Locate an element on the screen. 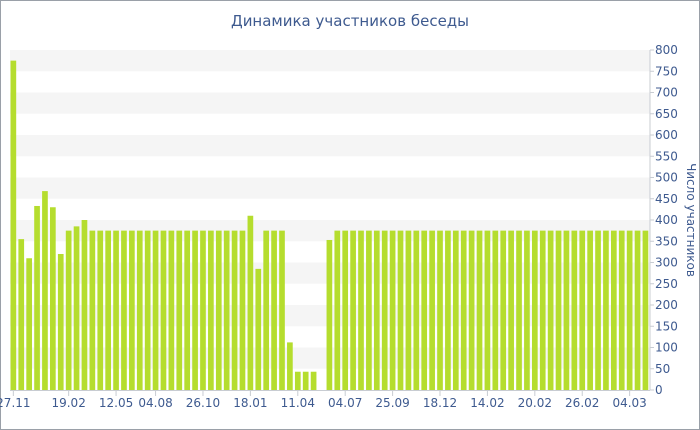 This screenshot has width=700, height=430. y-tick-label: 700 is located at coordinates (666, 93).